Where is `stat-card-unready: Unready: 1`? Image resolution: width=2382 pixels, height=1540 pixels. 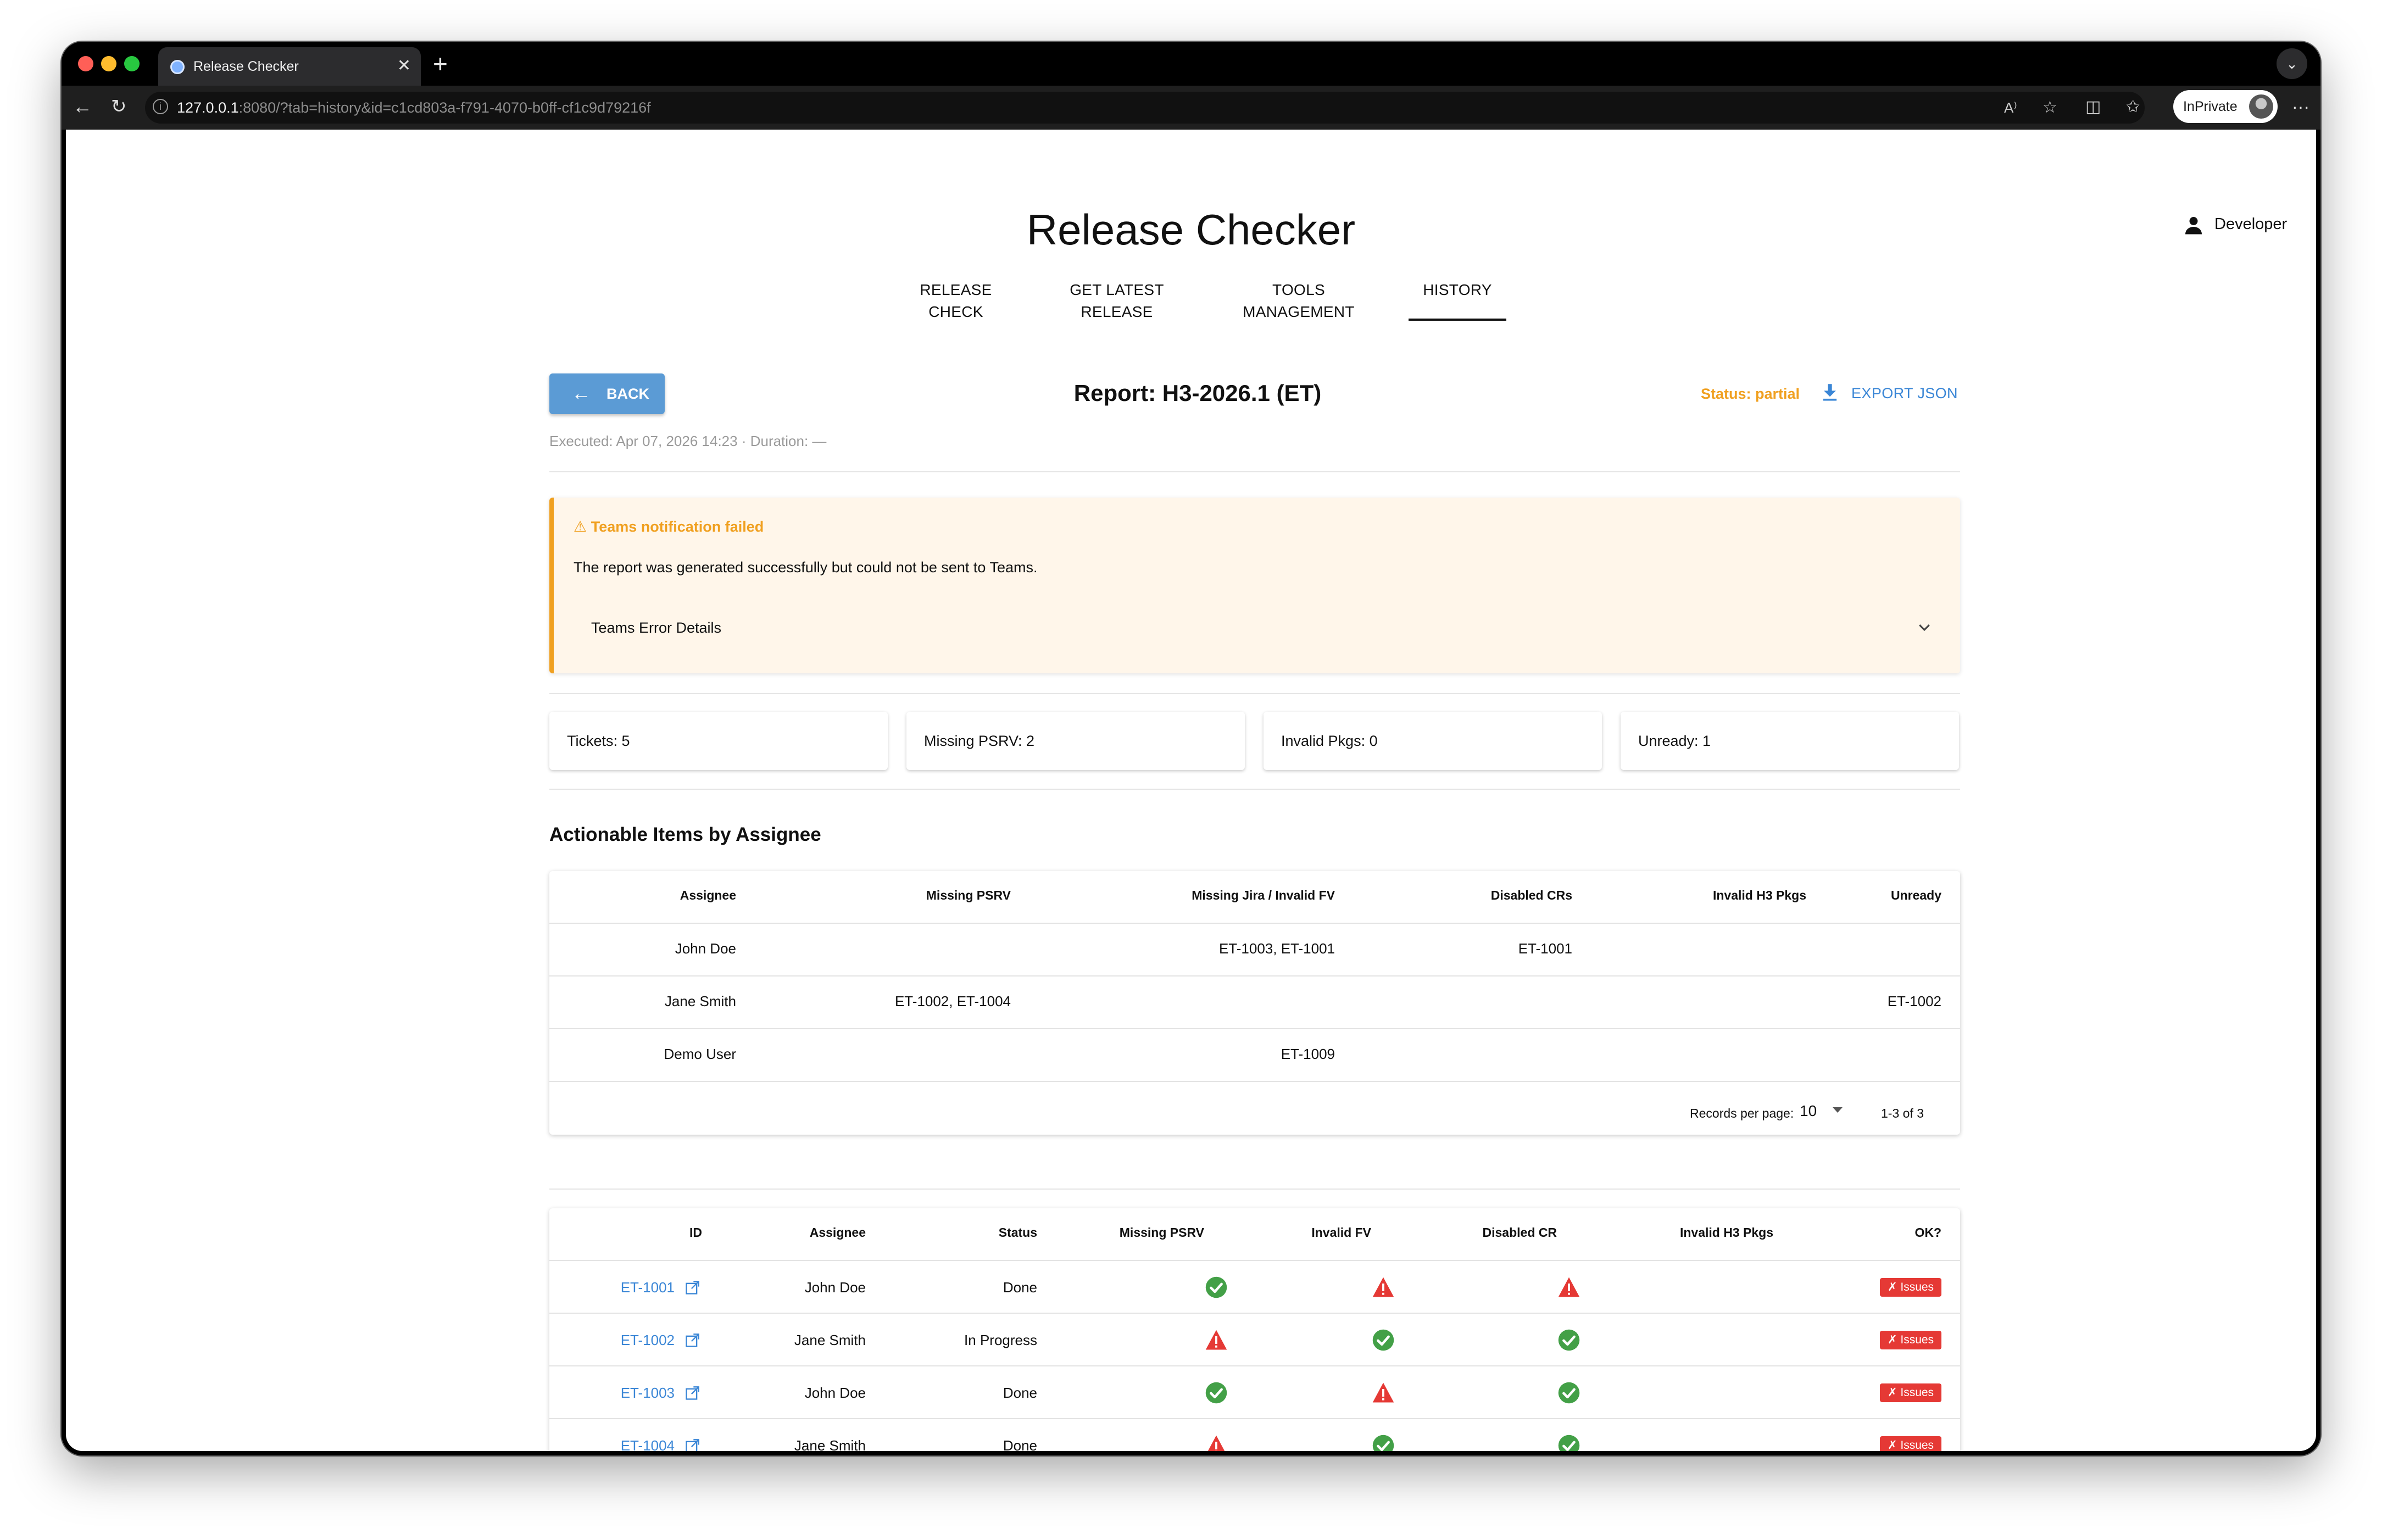 stat-card-unready: Unready: 1 is located at coordinates (1790, 741).